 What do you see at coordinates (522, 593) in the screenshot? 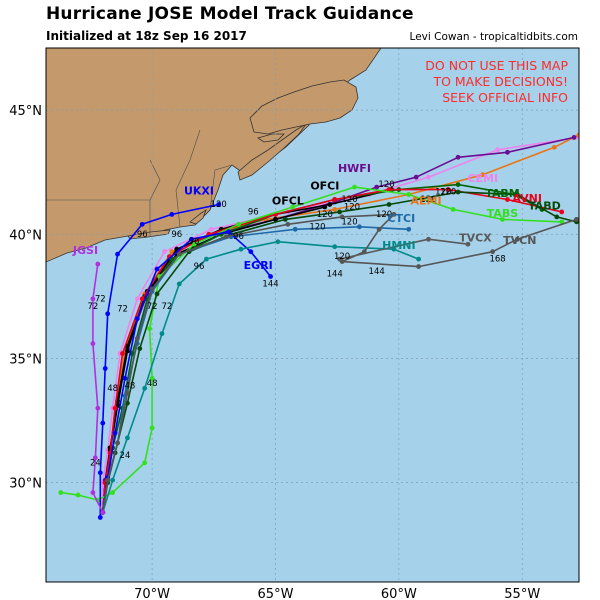
I see `lon-label: 55°W` at bounding box center [522, 593].